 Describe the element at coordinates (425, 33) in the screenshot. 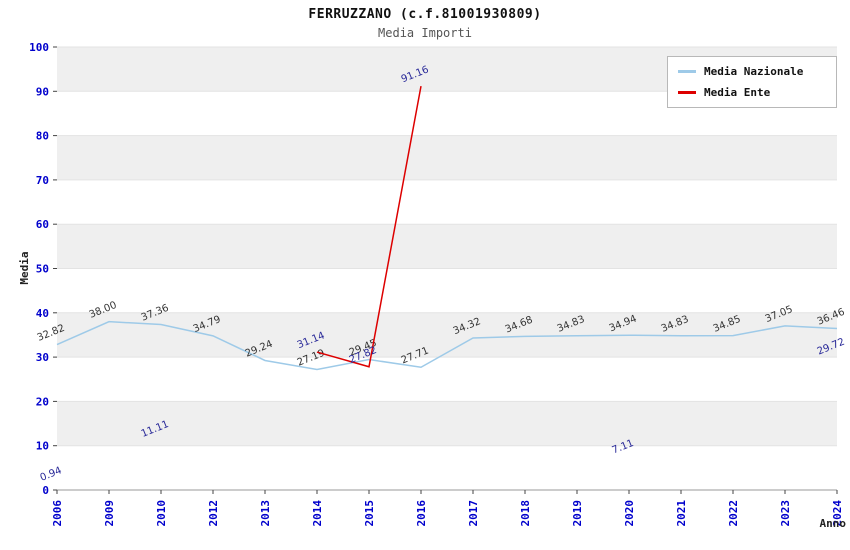

I see `chart-subtitle: Media Importi` at that location.